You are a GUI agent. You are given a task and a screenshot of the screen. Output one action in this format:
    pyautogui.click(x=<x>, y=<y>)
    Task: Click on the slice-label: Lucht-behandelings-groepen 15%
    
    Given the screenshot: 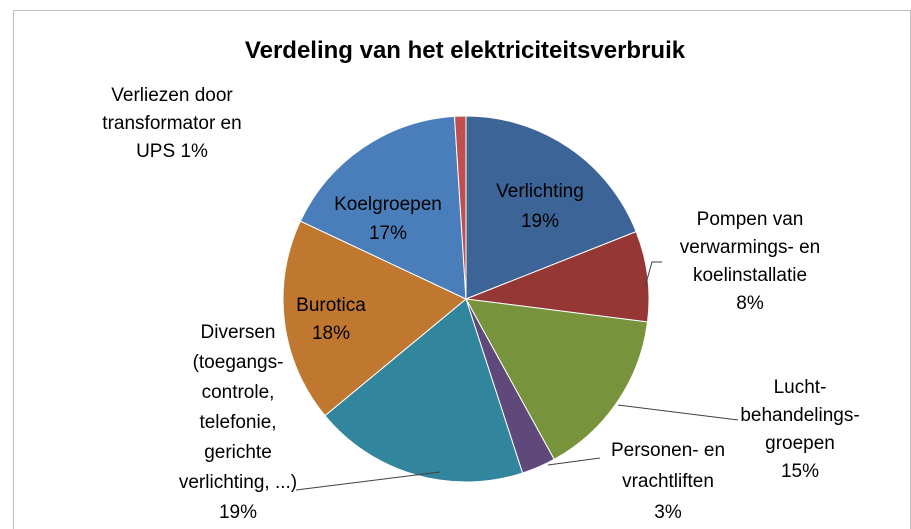 What is the action you would take?
    pyautogui.click(x=799, y=429)
    